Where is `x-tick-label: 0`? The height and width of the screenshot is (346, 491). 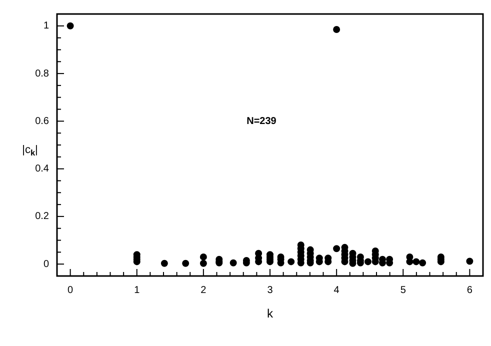
x-tick-label: 0 is located at coordinates (71, 290).